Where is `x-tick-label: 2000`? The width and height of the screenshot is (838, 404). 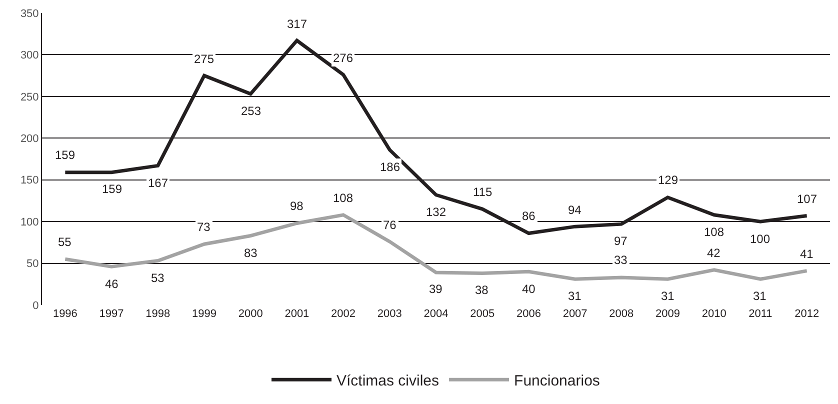
x-tick-label: 2000 is located at coordinates (250, 314).